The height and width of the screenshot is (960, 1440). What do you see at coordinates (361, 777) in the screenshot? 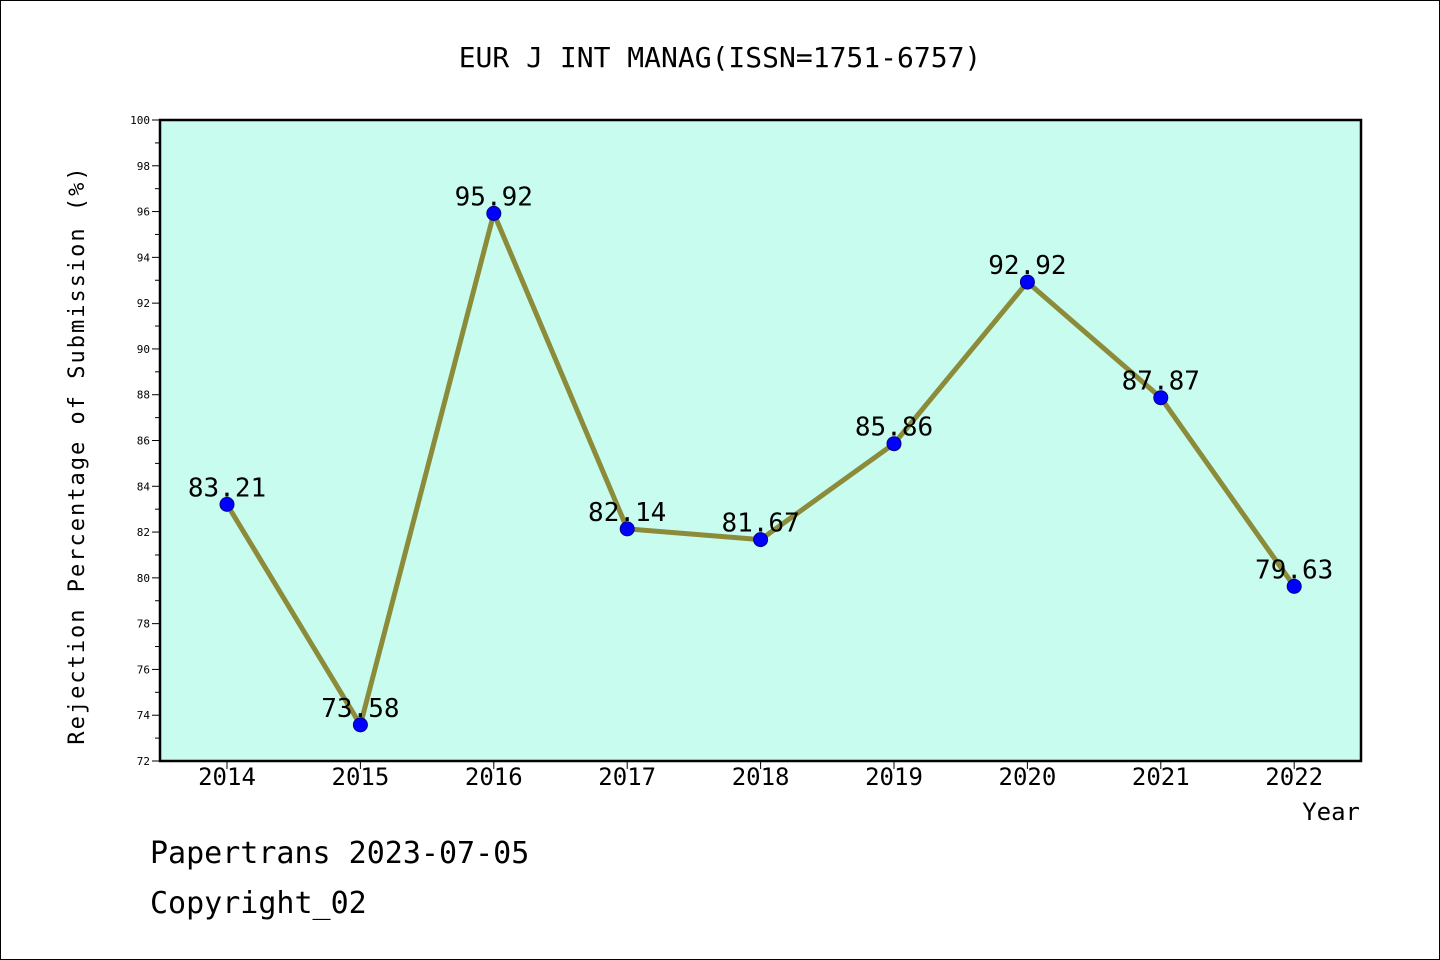
I see `x-tick-label: 2015` at bounding box center [361, 777].